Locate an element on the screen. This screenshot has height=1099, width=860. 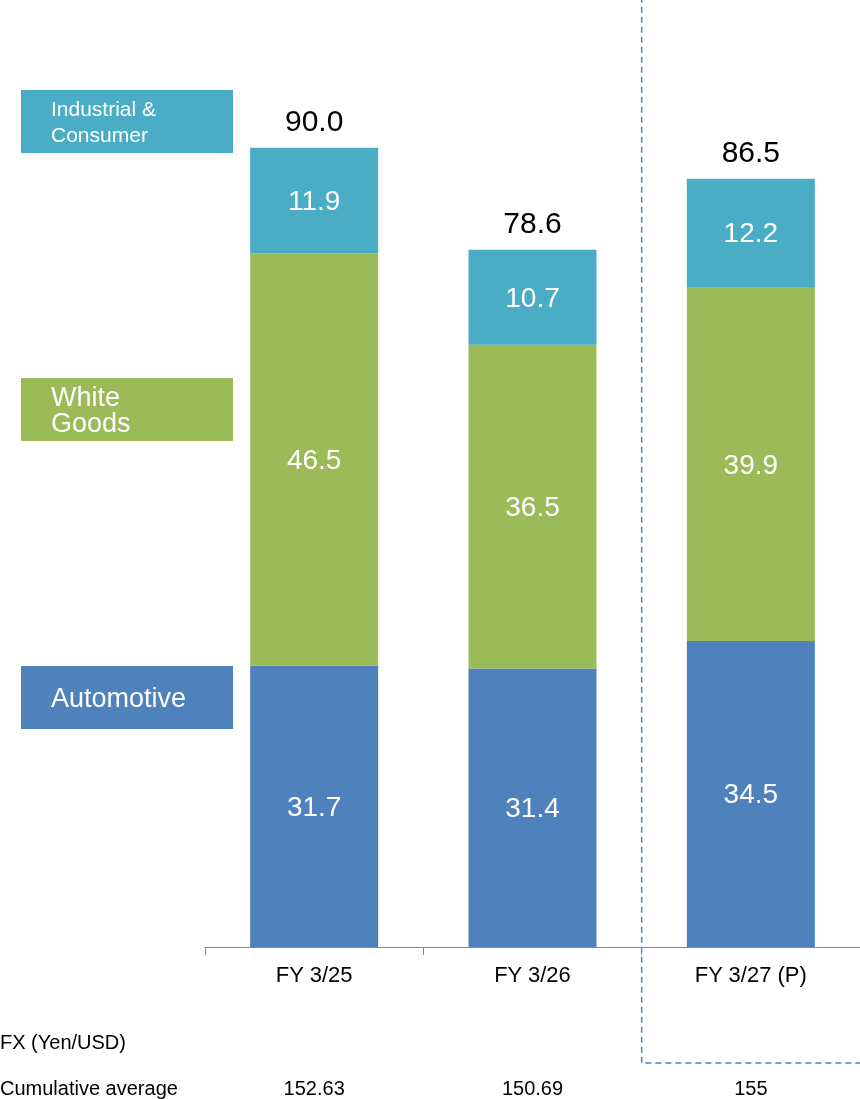
total-label: 78.6 is located at coordinates (532, 223).